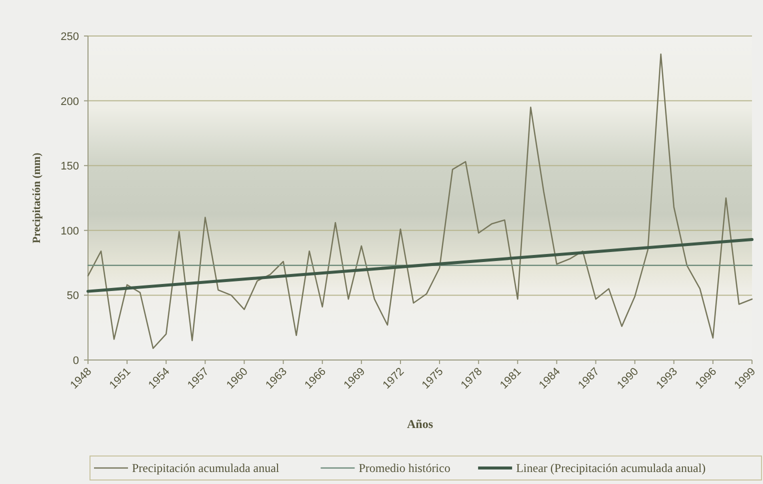 This screenshot has height=484, width=763. I want to click on y-tick-label: 250, so click(69, 37).